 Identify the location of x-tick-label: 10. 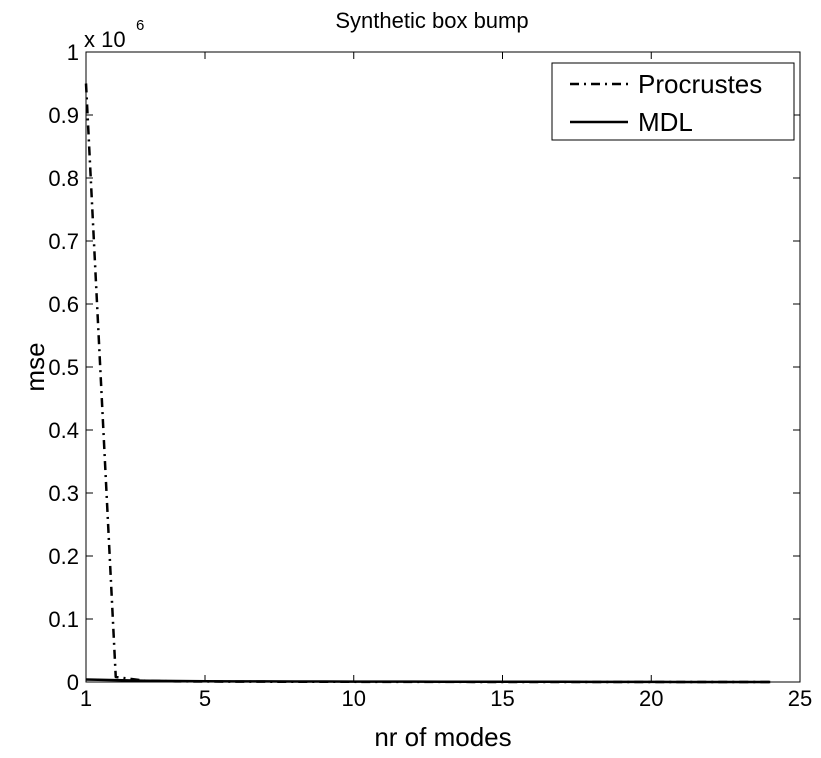
(354, 698).